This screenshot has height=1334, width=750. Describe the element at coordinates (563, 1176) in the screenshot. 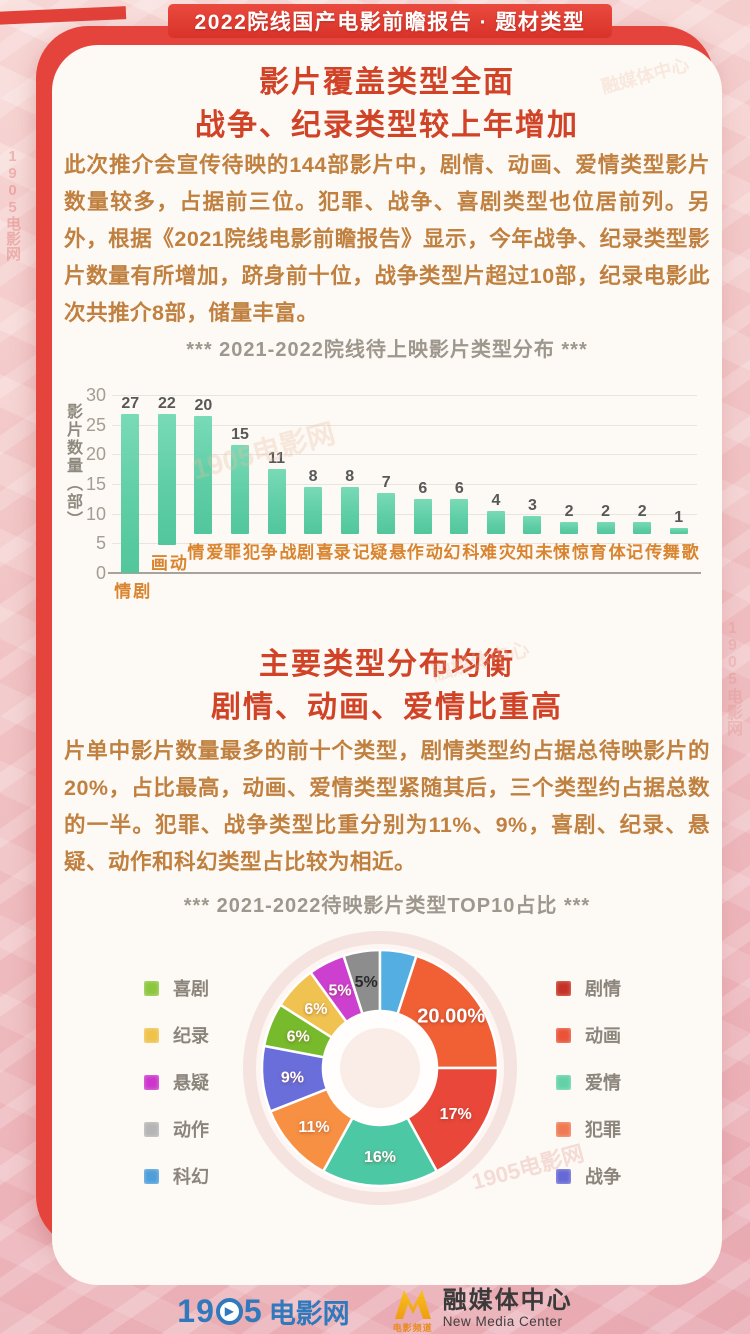

I see `legend-swatch-战争` at that location.